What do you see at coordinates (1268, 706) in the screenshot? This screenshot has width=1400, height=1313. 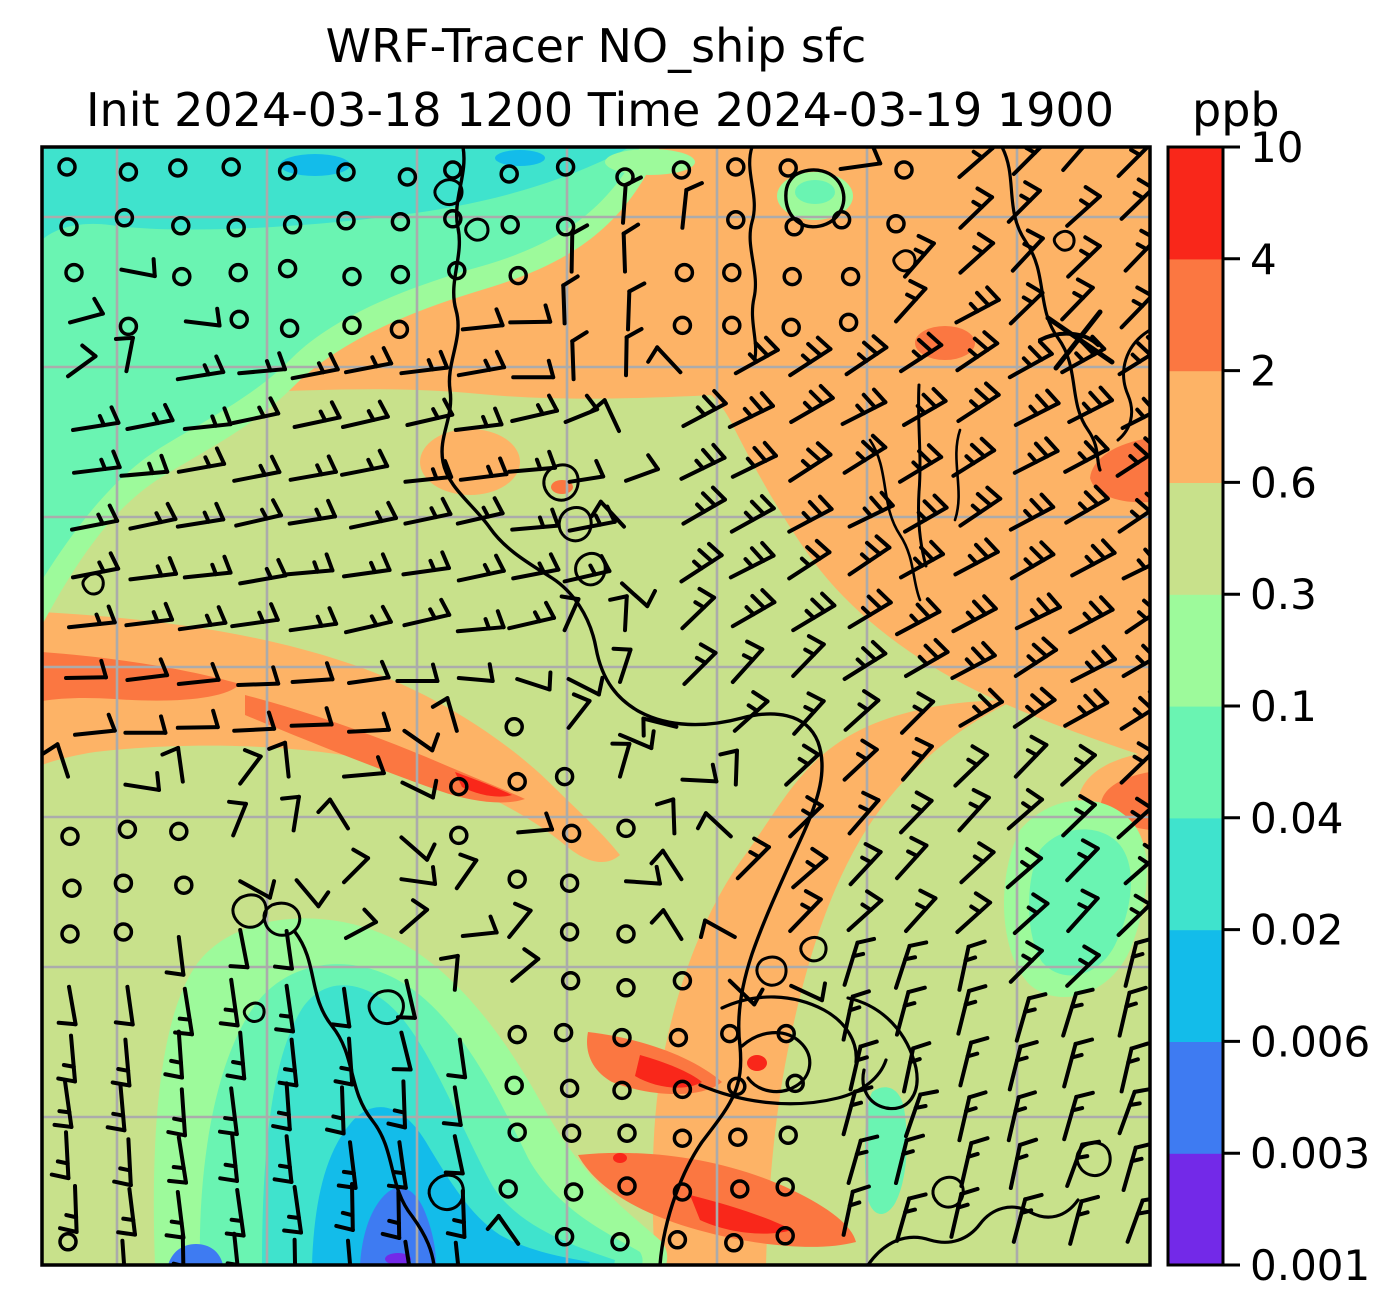 I see `colorbar: 10 4 2 0.6 0.3 0.1 0.04 0.02 0.006 0.003 0.001` at bounding box center [1268, 706].